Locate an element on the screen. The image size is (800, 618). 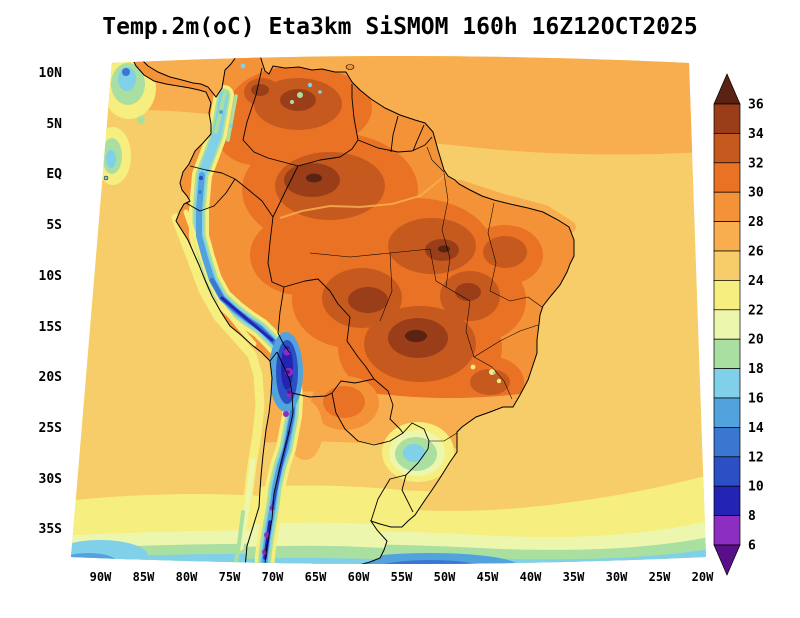
colorbar-label-12: 12 is located at coordinates (756, 457).